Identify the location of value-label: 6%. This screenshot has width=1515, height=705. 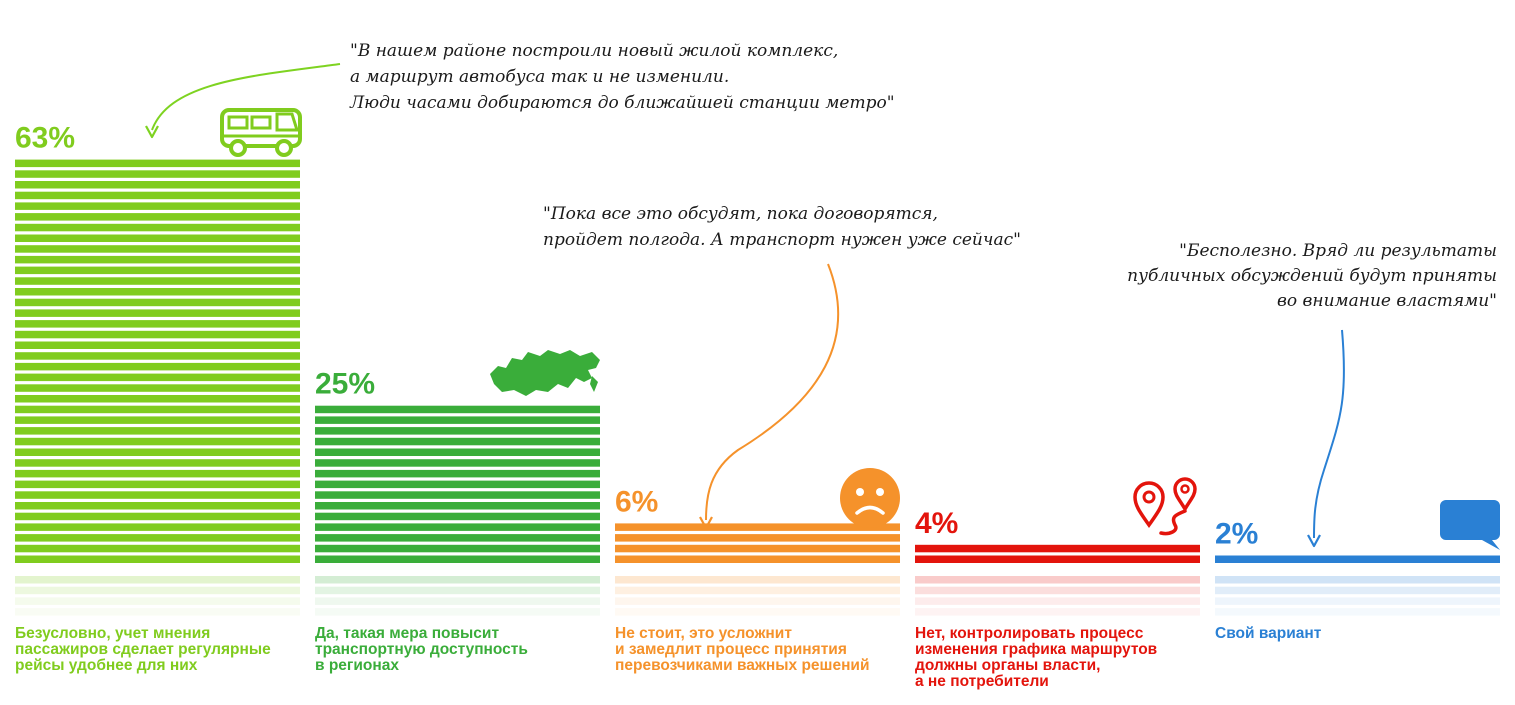
(636, 501).